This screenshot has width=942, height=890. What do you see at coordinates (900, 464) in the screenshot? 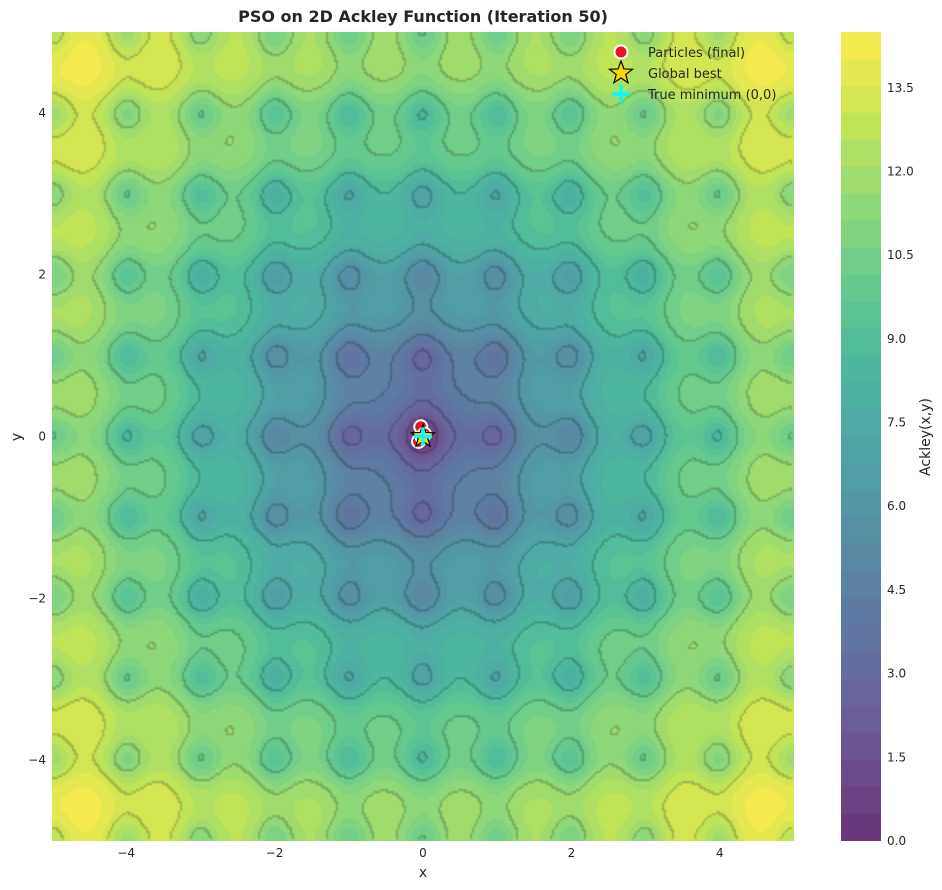
I see `colorbar-ticks: 0.0 1.5 3.0 4.5 6.0 7.5 9.0 10.5 12.0 13.5` at bounding box center [900, 464].